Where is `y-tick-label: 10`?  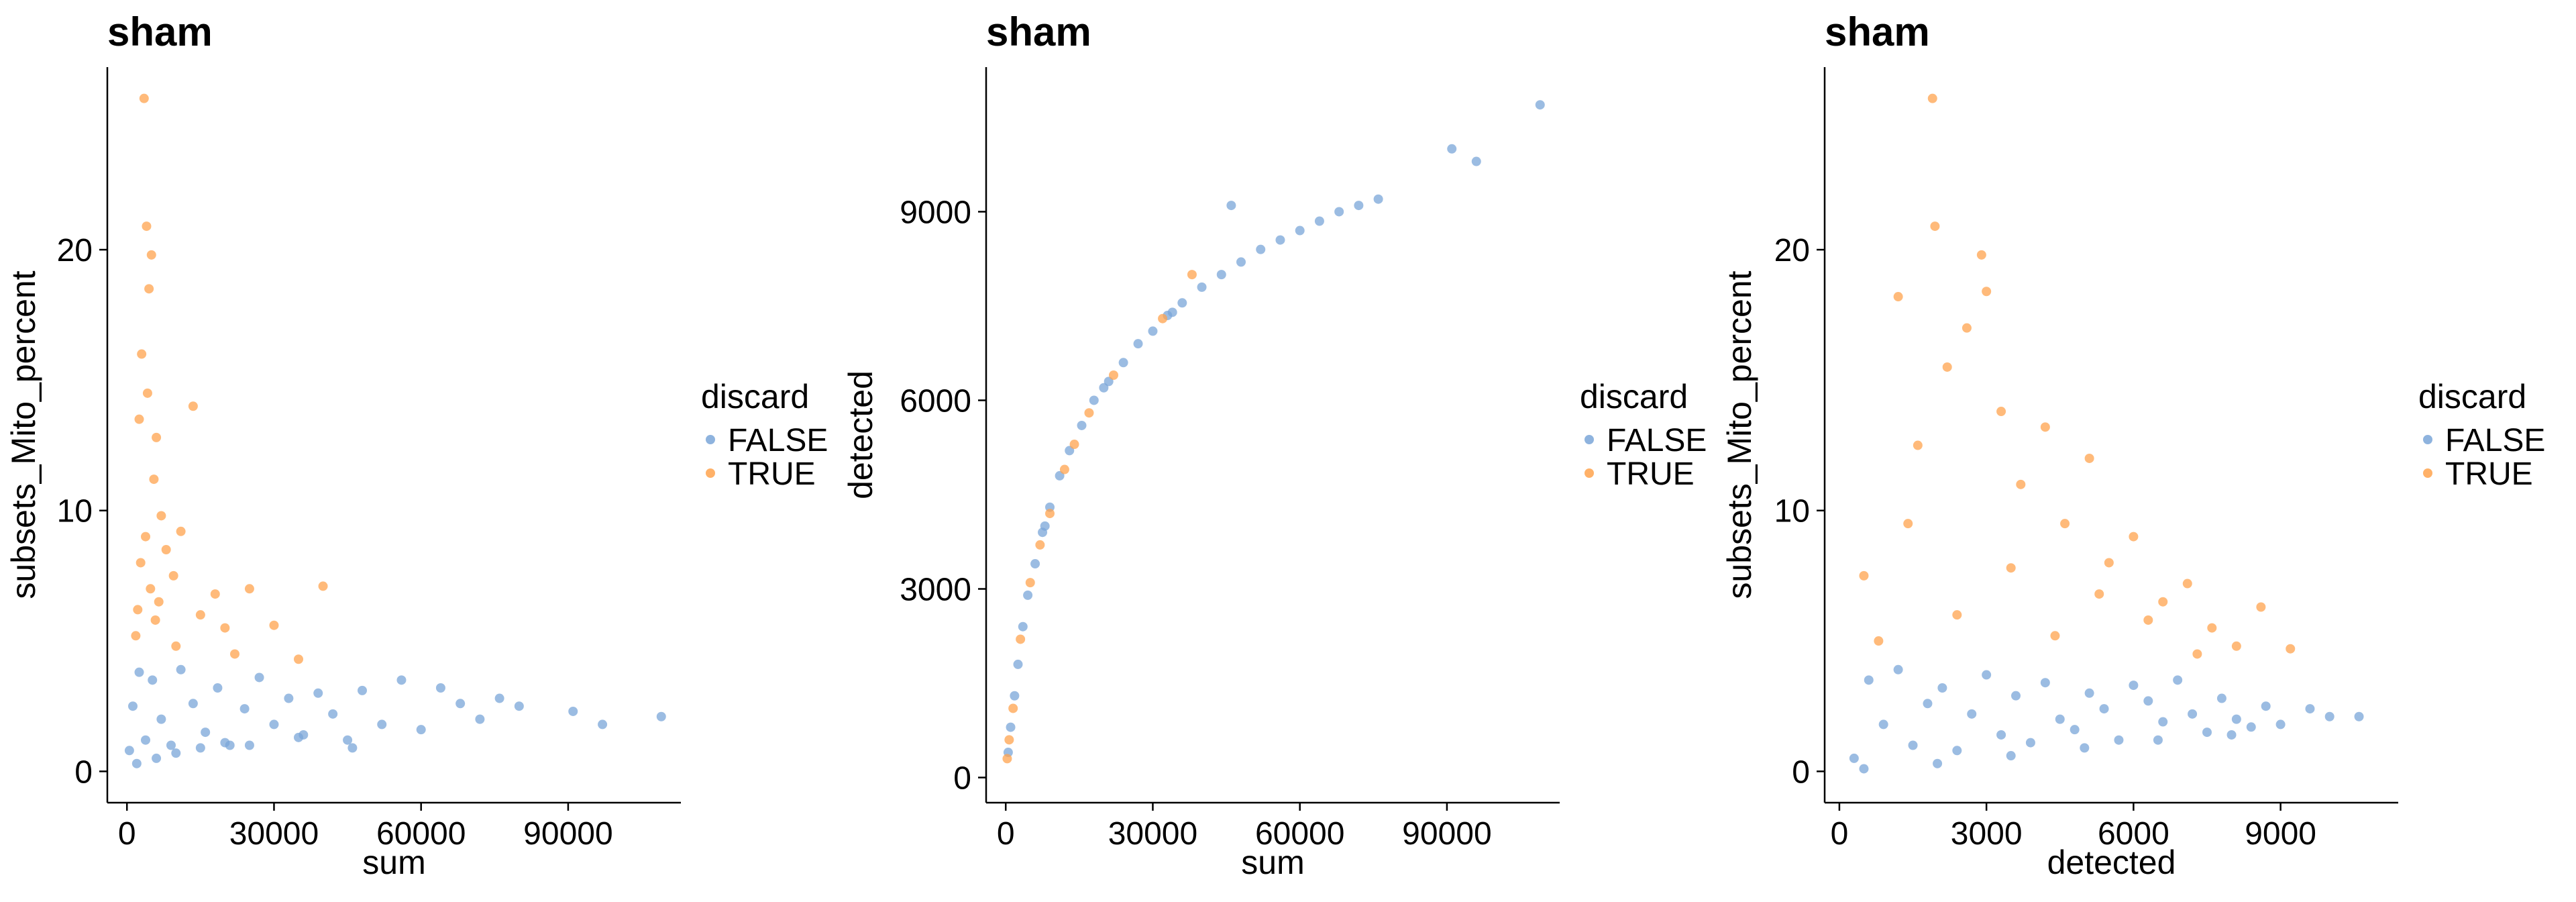
y-tick-label: 10 is located at coordinates (1792, 512).